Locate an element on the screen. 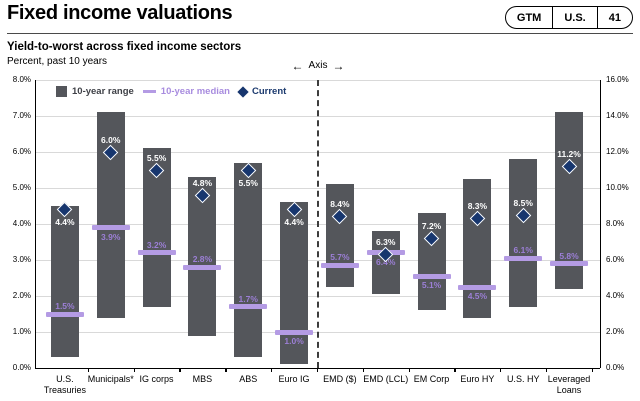 The height and width of the screenshot is (401, 640). median-value-label: 3.2% is located at coordinates (156, 244).